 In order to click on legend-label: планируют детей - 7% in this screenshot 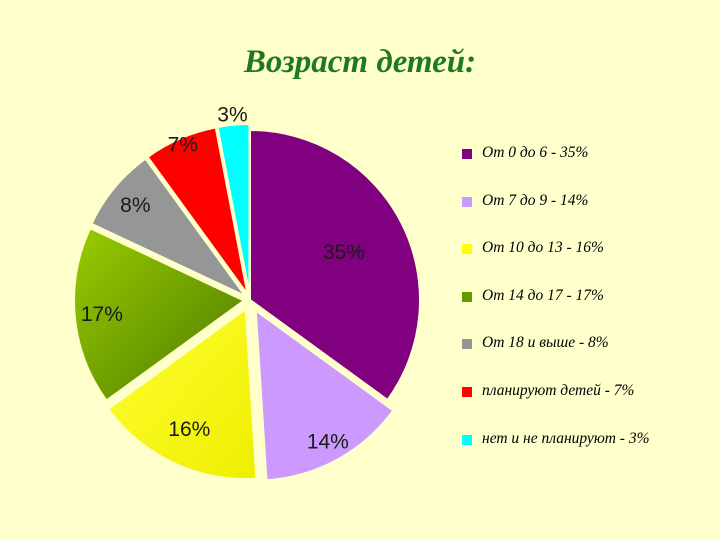, I will do `click(558, 390)`.